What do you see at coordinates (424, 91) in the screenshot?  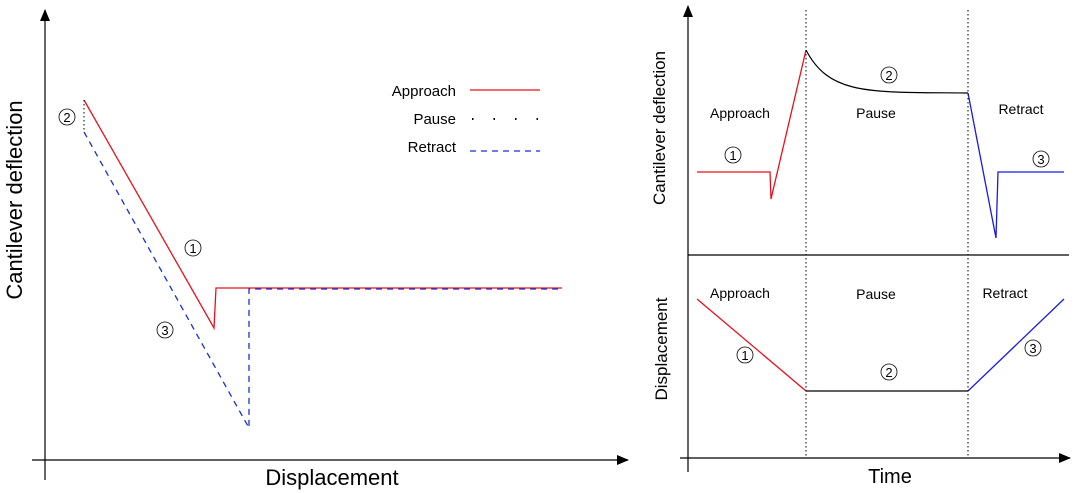 I see `legend-approach-label: Approach` at bounding box center [424, 91].